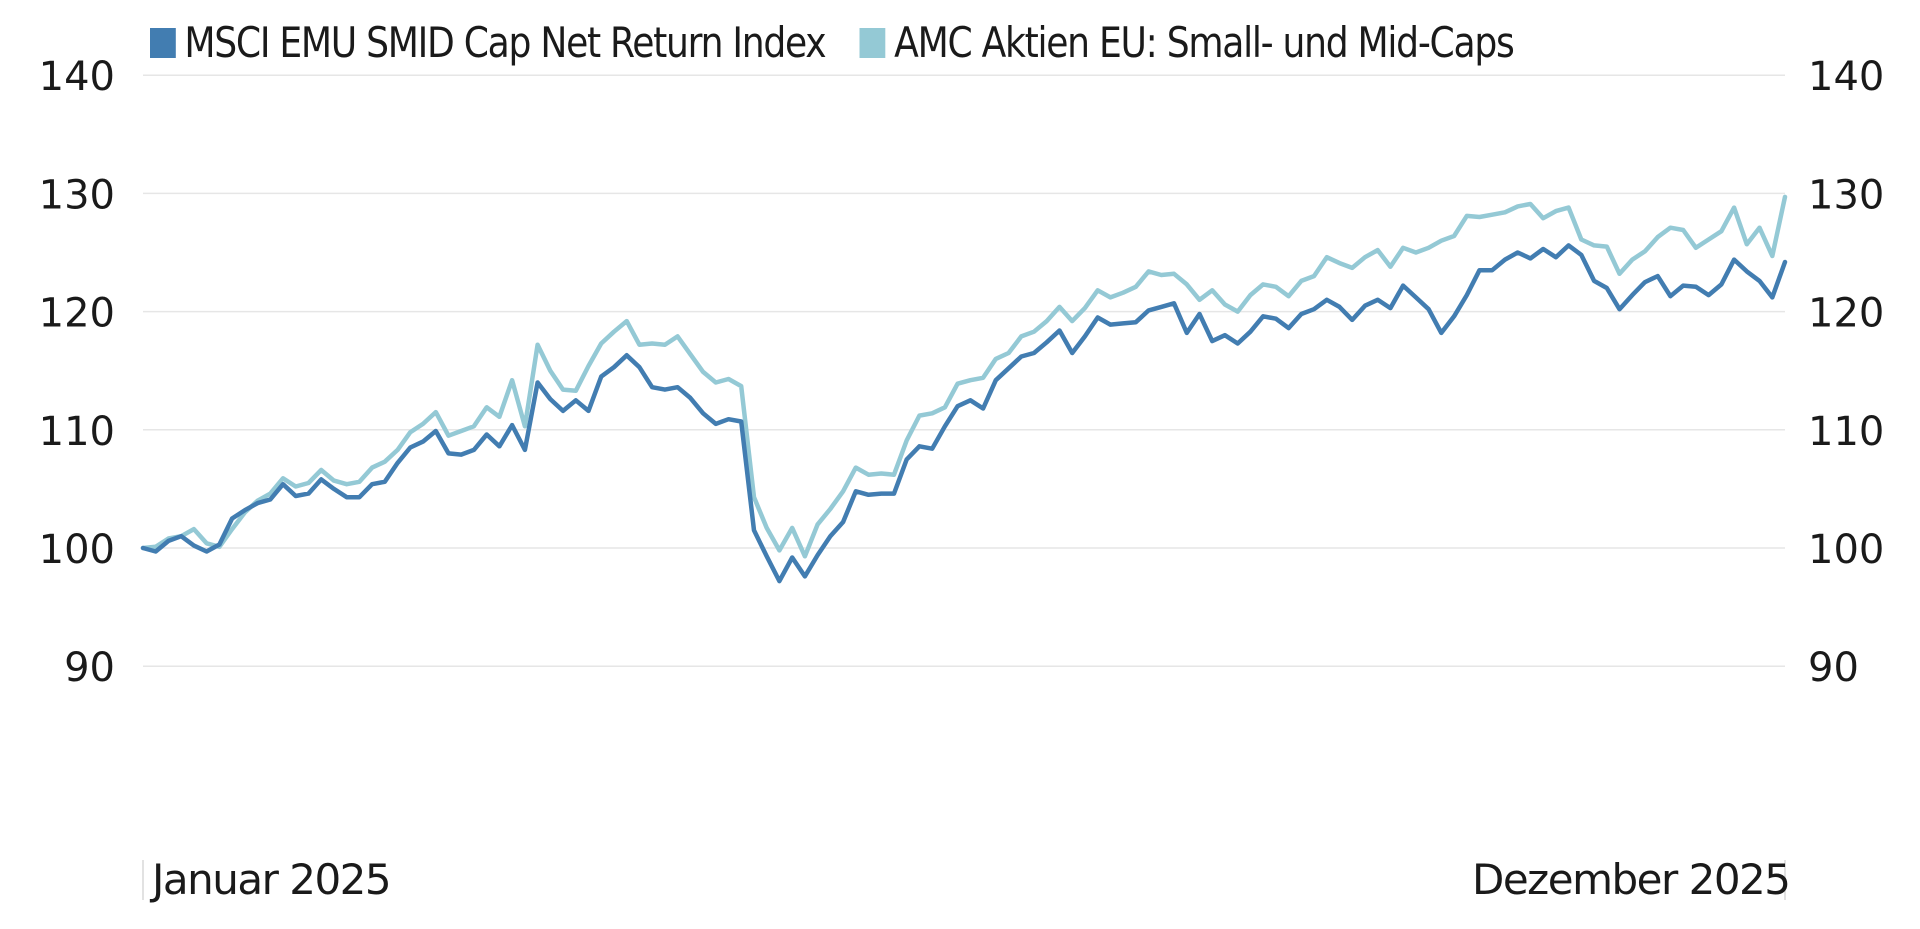 The width and height of the screenshot is (1920, 929). I want to click on y-axis-left-tick: 140, so click(77, 77).